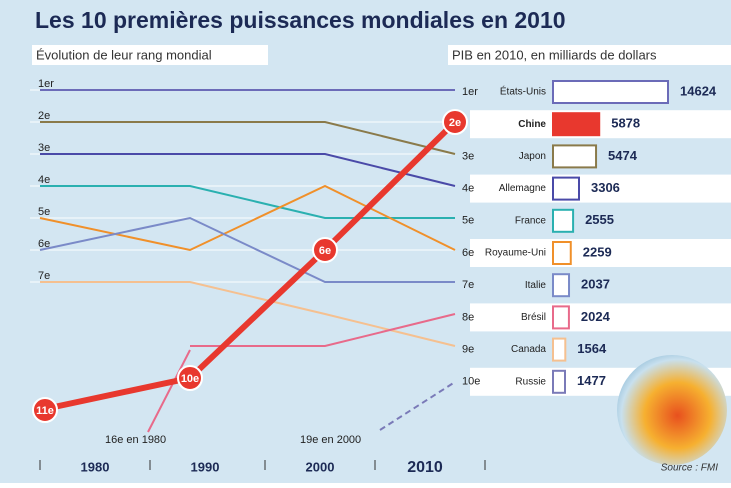  What do you see at coordinates (44, 212) in the screenshot?
I see `y-tick-label: 5e` at bounding box center [44, 212].